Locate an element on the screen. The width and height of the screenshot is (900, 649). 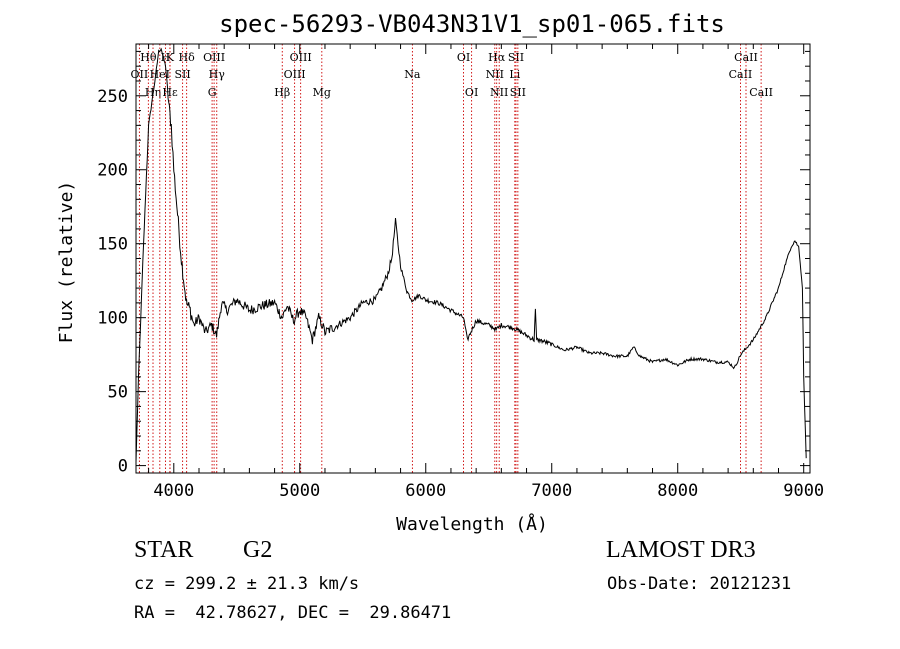
redshift-text: cz = 299.2 ± 21.3 km/s is located at coordinates (247, 584).